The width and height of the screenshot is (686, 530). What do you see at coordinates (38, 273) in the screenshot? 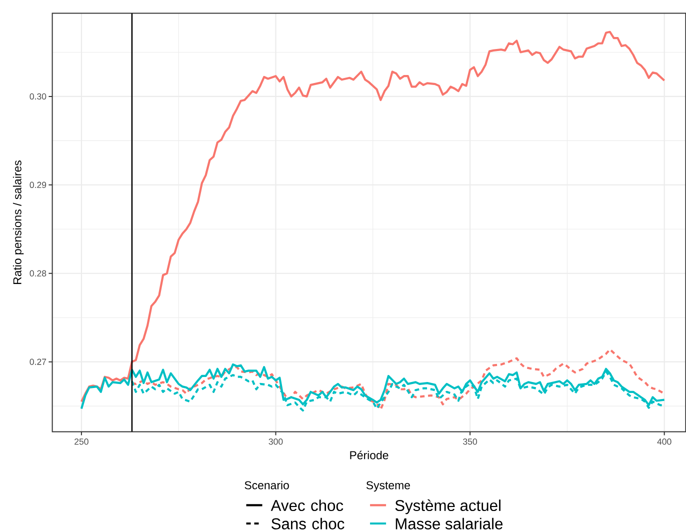
I see `y-tick-label: 0.28` at bounding box center [38, 273].